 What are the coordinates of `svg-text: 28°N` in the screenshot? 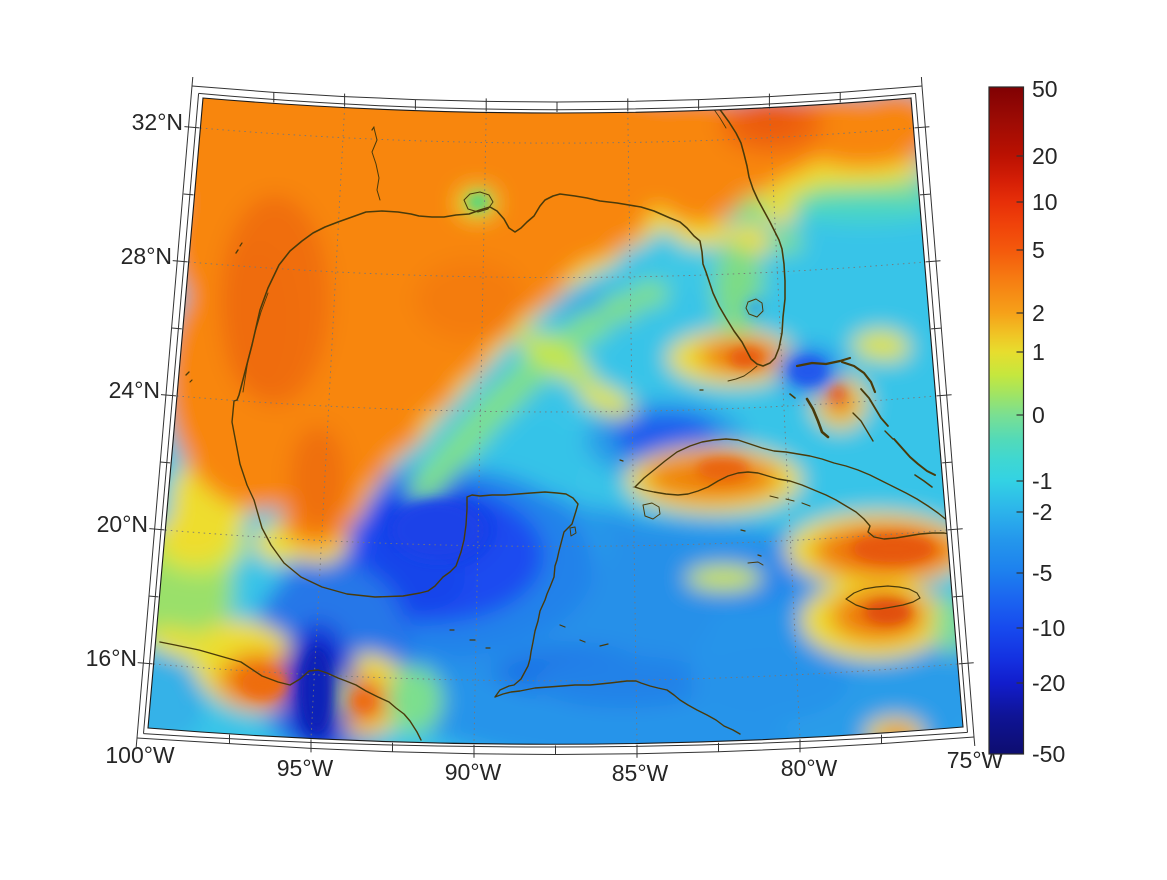 It's located at (146, 256).